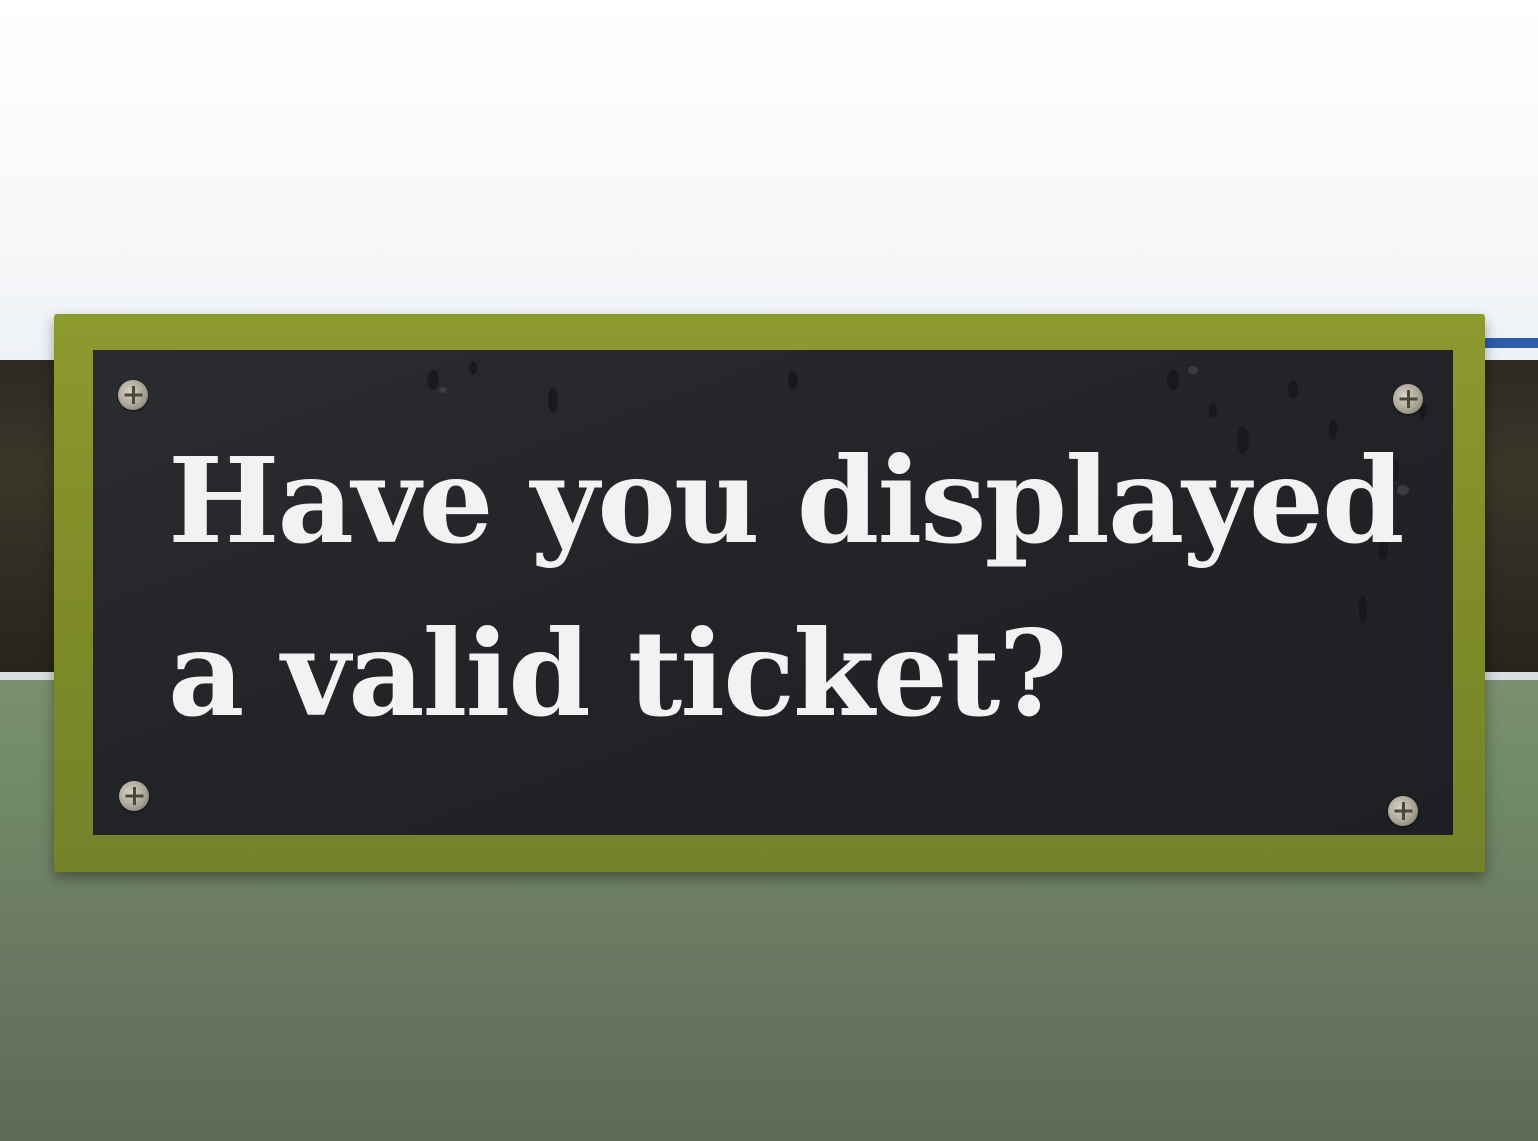 This screenshot has width=1538, height=1141. Describe the element at coordinates (1509, 343) in the screenshot. I see `fence-blue-edge` at that location.